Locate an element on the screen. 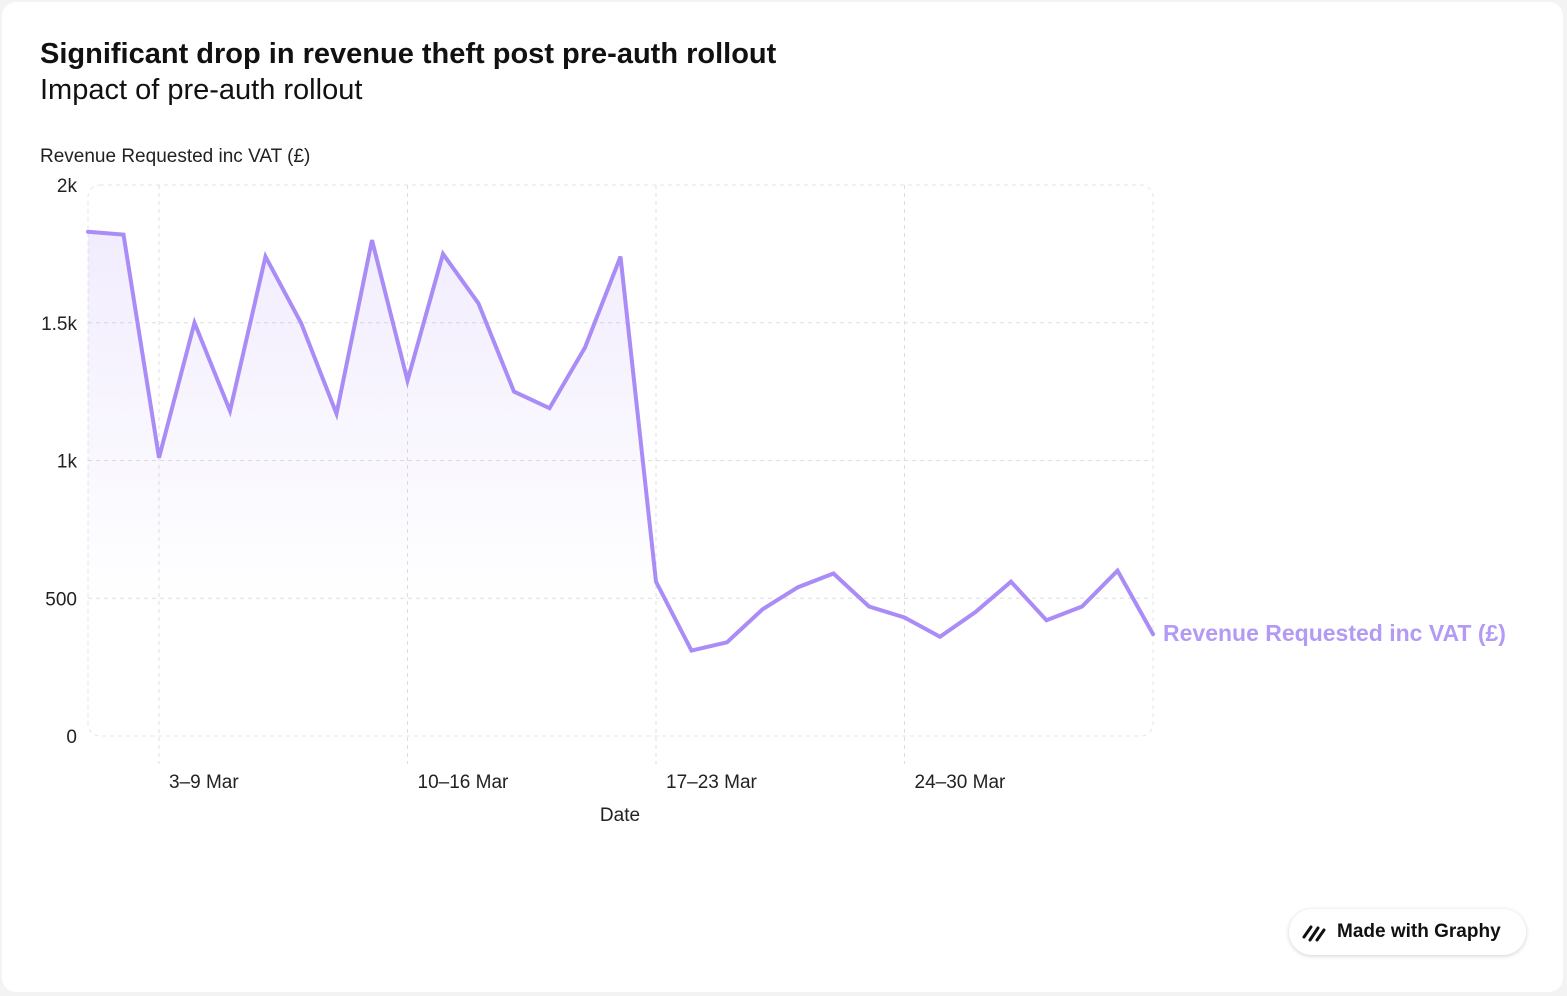 This screenshot has width=1567, height=996. series-label: Revenue Requested inc VAT (£) is located at coordinates (1334, 633).